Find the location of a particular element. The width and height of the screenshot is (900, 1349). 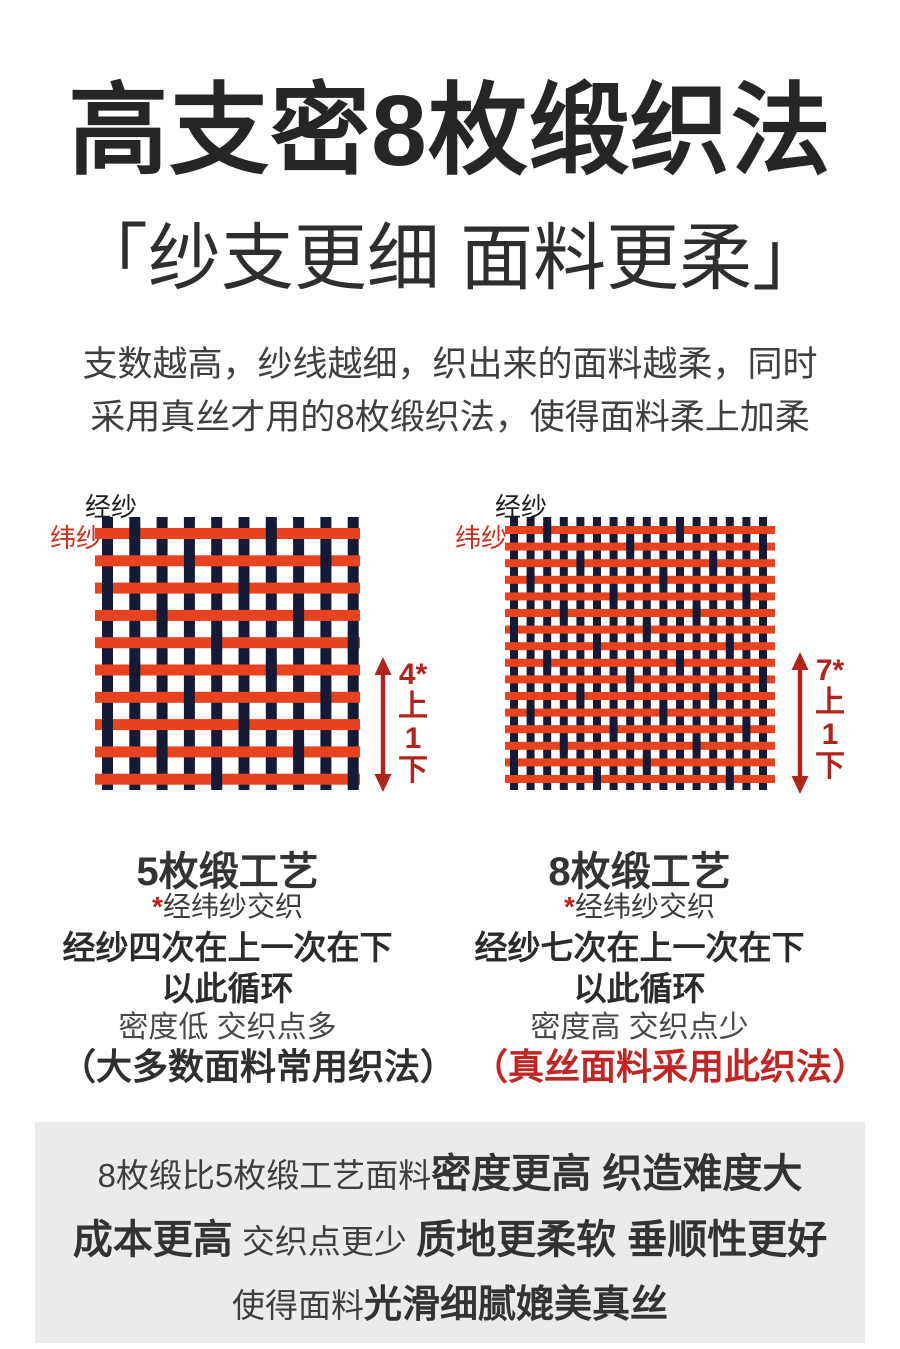

weave-grid-satin8 is located at coordinates (640, 656).